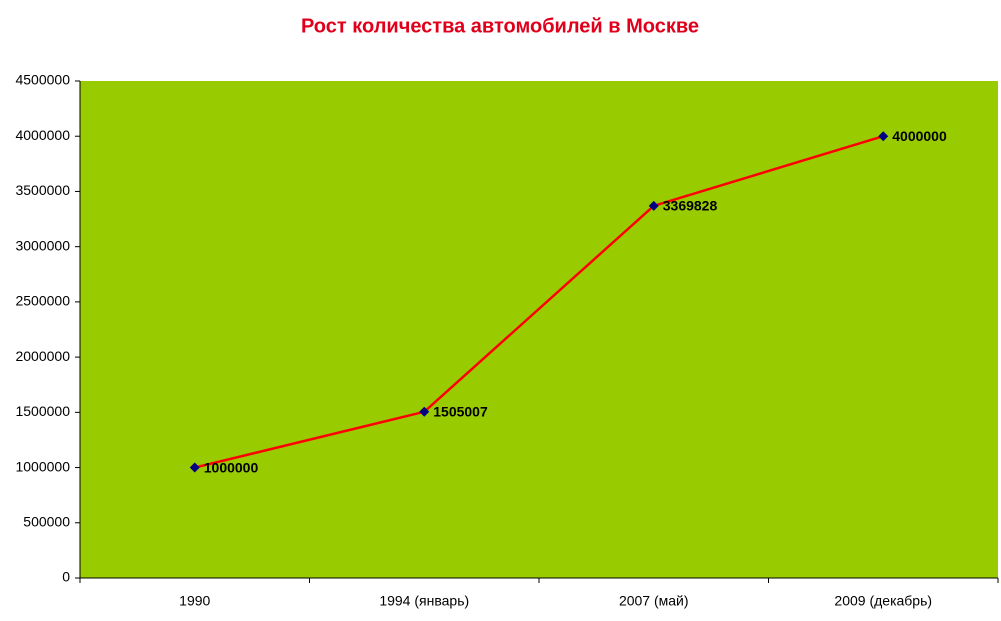 The image size is (1001, 621). I want to click on y-tick-label: 500000, so click(46, 521).